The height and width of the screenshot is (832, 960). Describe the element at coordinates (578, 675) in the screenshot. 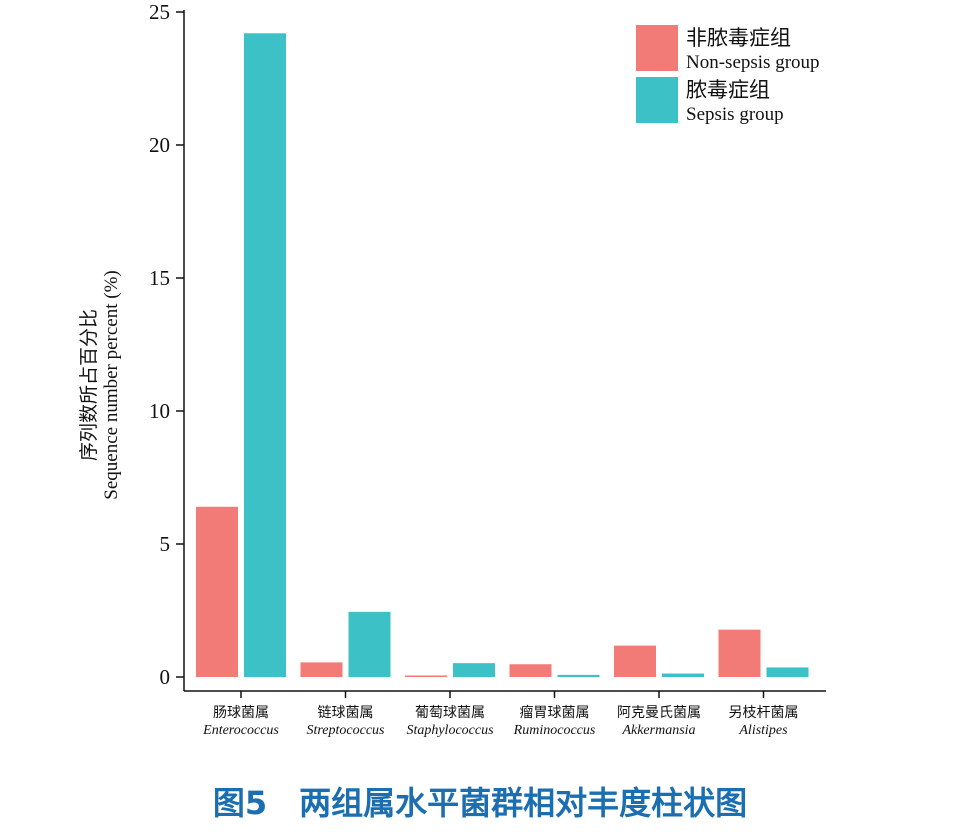

I see `bar-sepsis-ruminococcus` at that location.